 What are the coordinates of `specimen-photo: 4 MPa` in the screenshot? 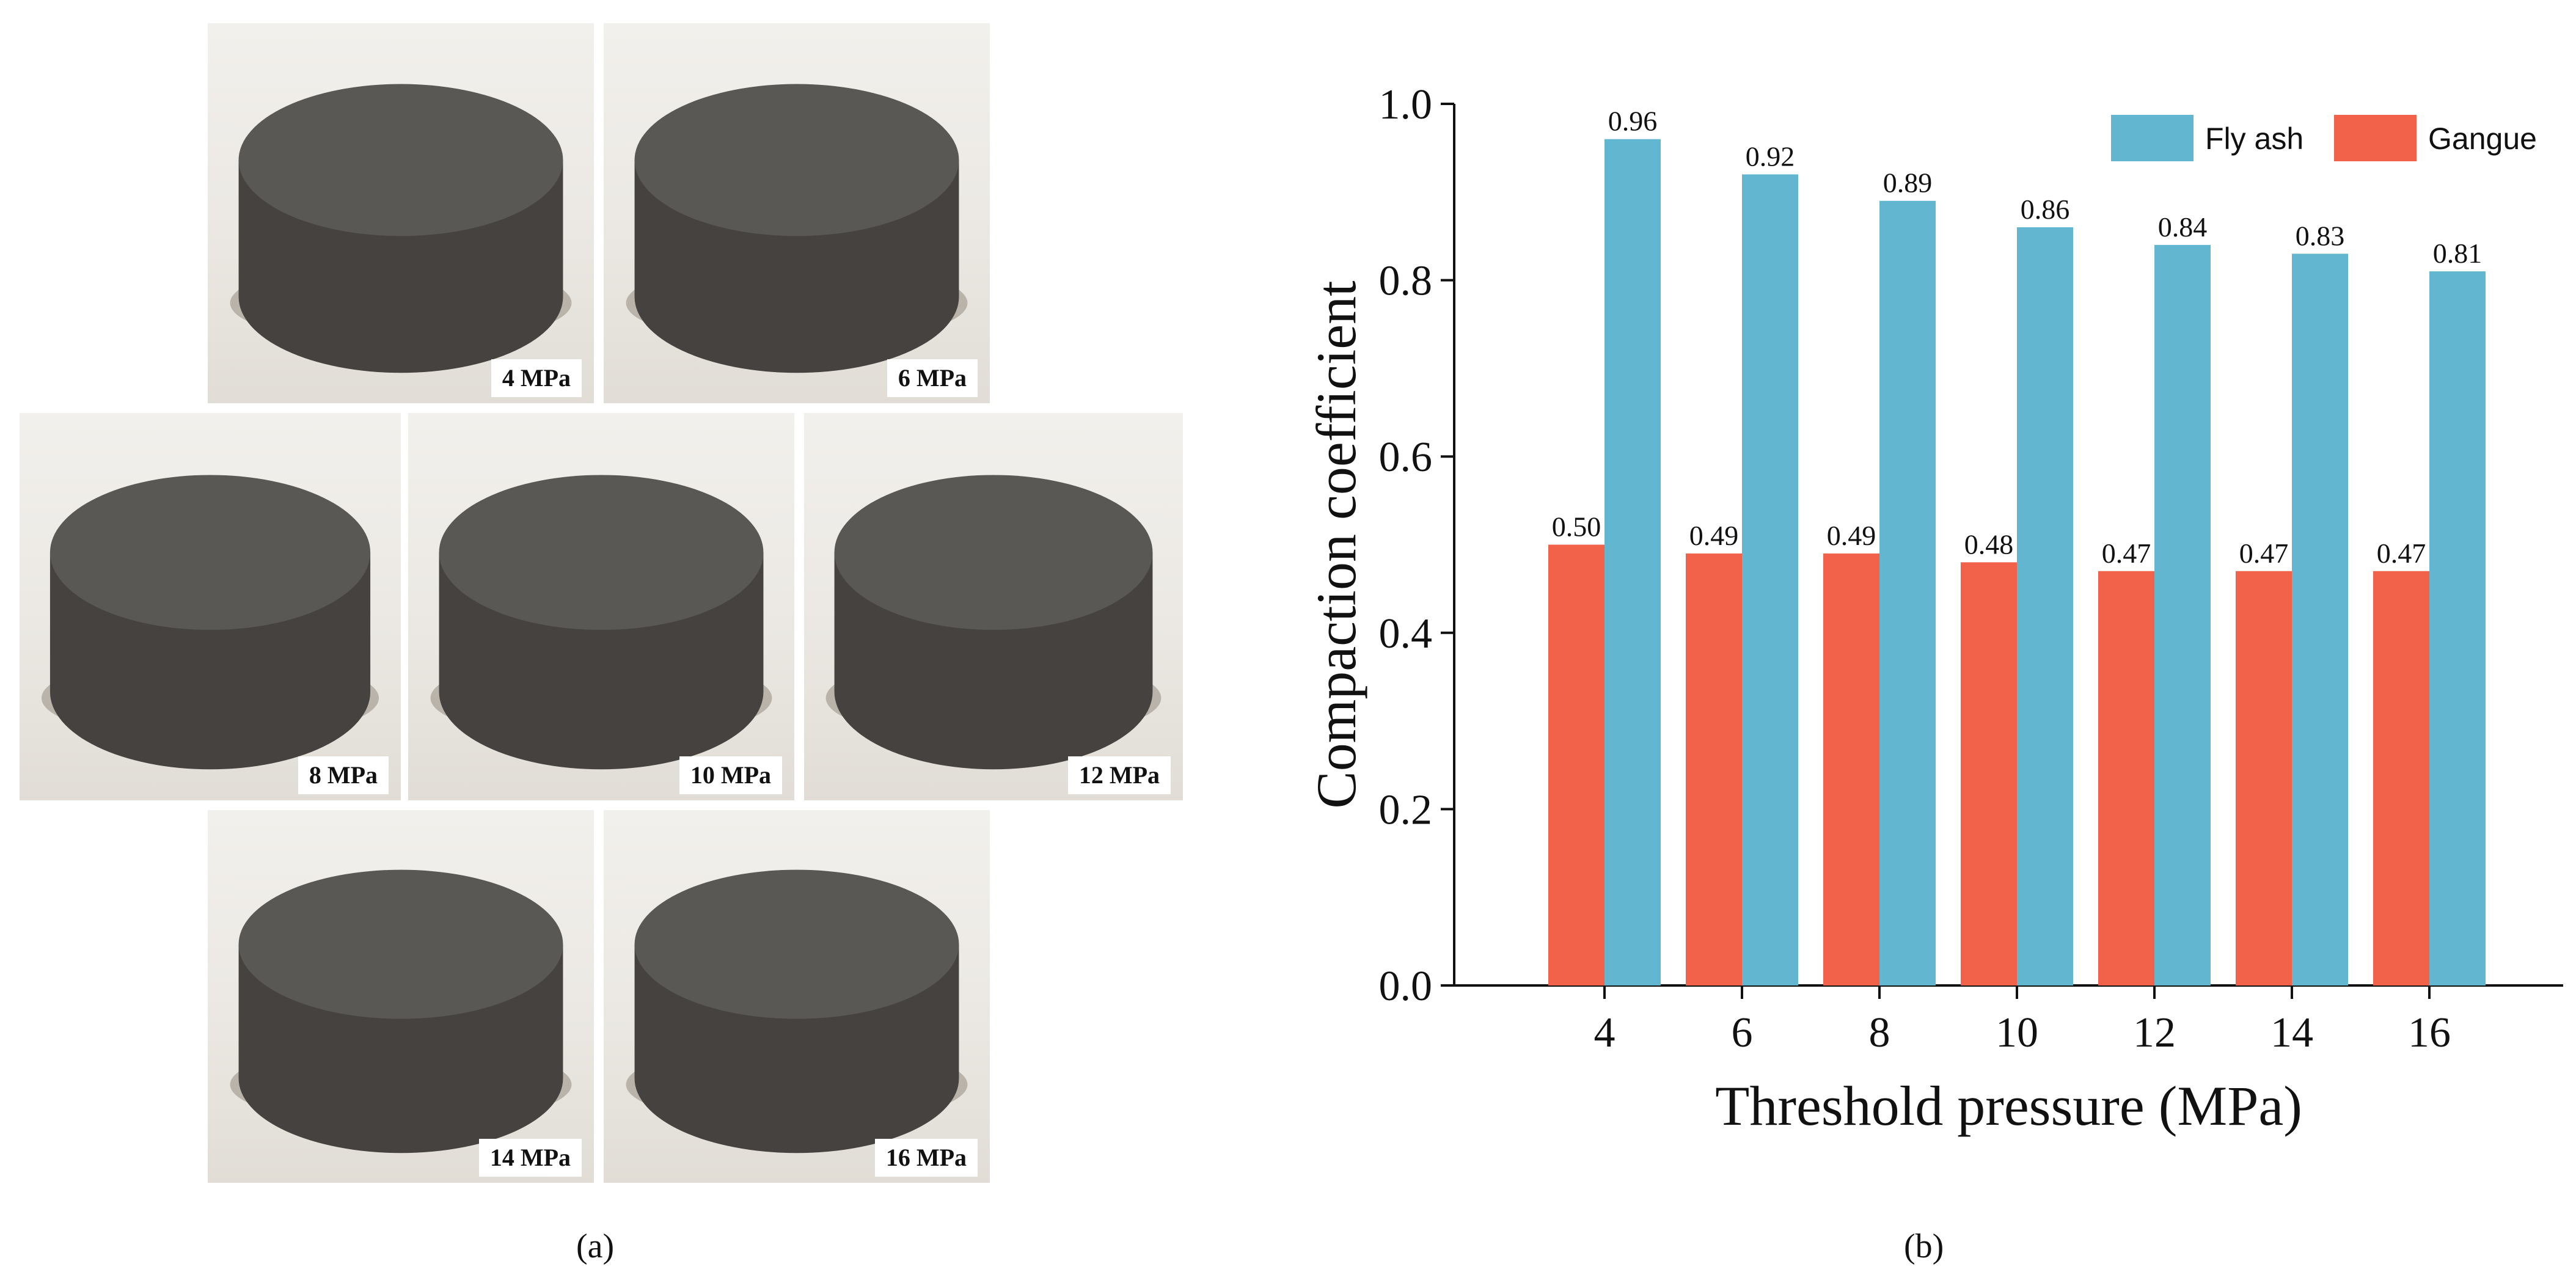 It's located at (401, 213).